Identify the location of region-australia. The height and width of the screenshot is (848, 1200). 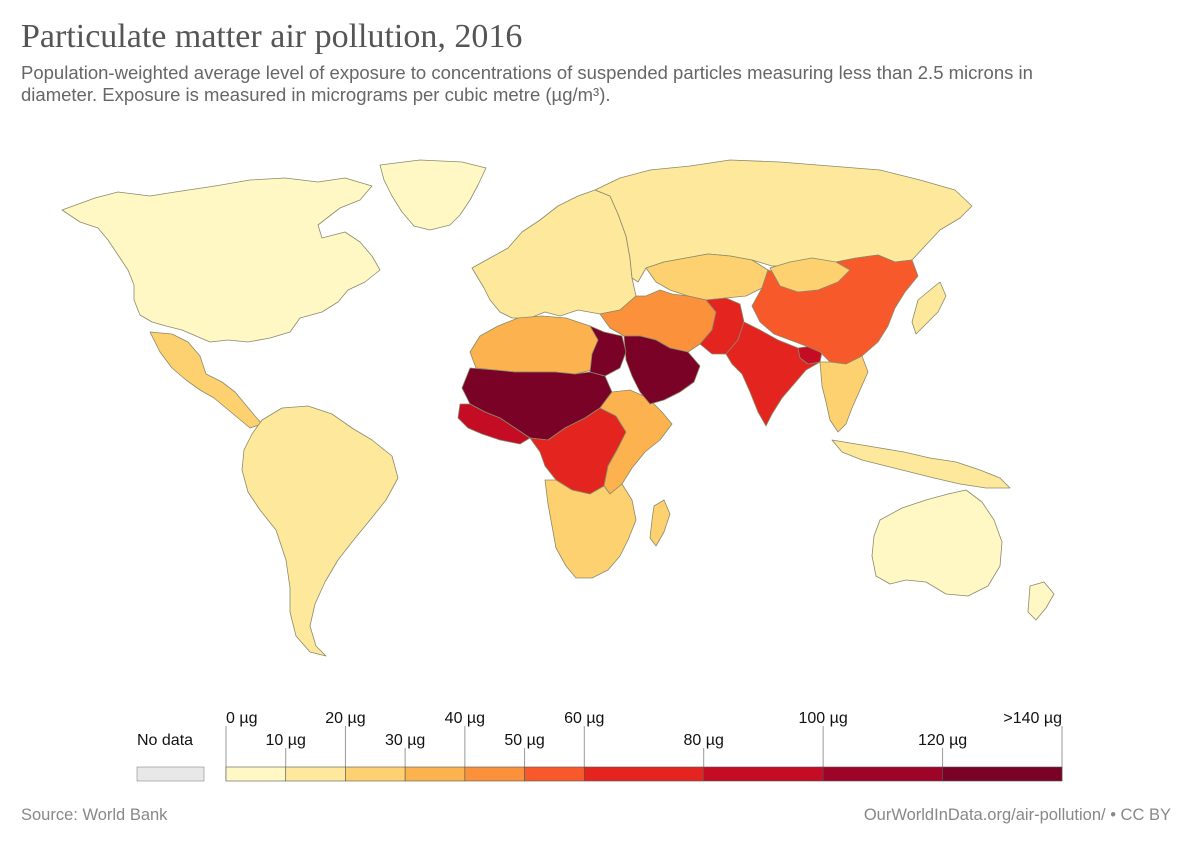
(937, 543).